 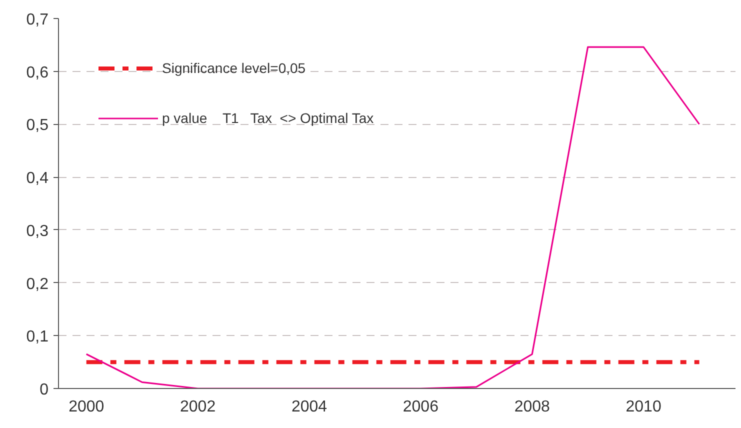 I want to click on x-tick-label: 2008, so click(x=532, y=407).